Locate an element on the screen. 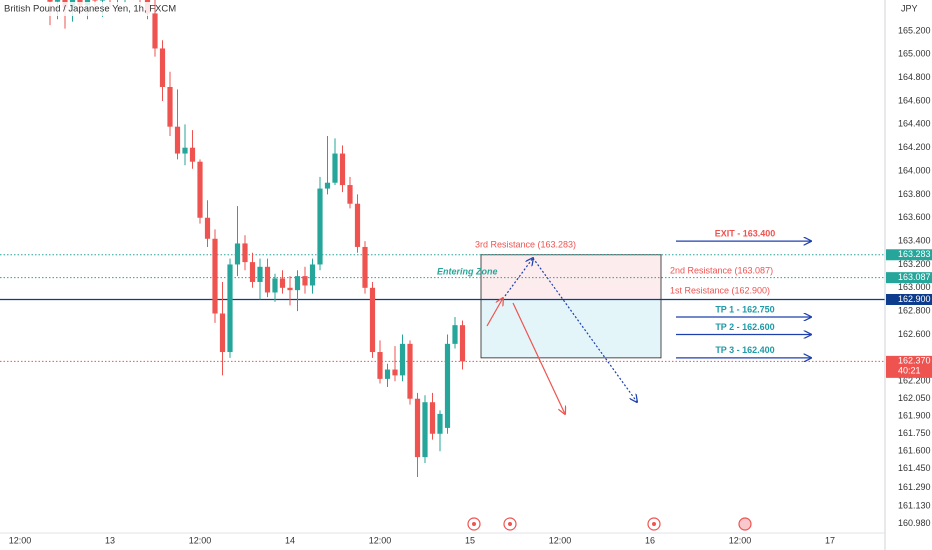 The height and width of the screenshot is (550, 932). countdown-label: 40:21 is located at coordinates (909, 371).